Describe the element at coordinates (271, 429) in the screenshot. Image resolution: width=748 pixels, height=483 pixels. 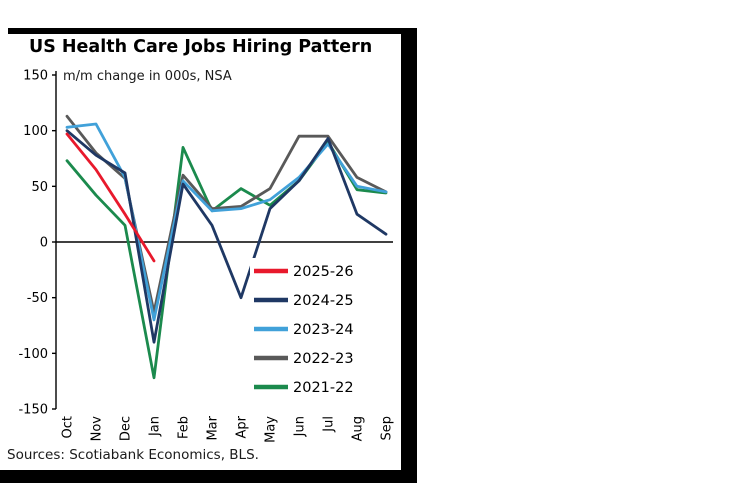
I see `x-axis-label: May` at that location.